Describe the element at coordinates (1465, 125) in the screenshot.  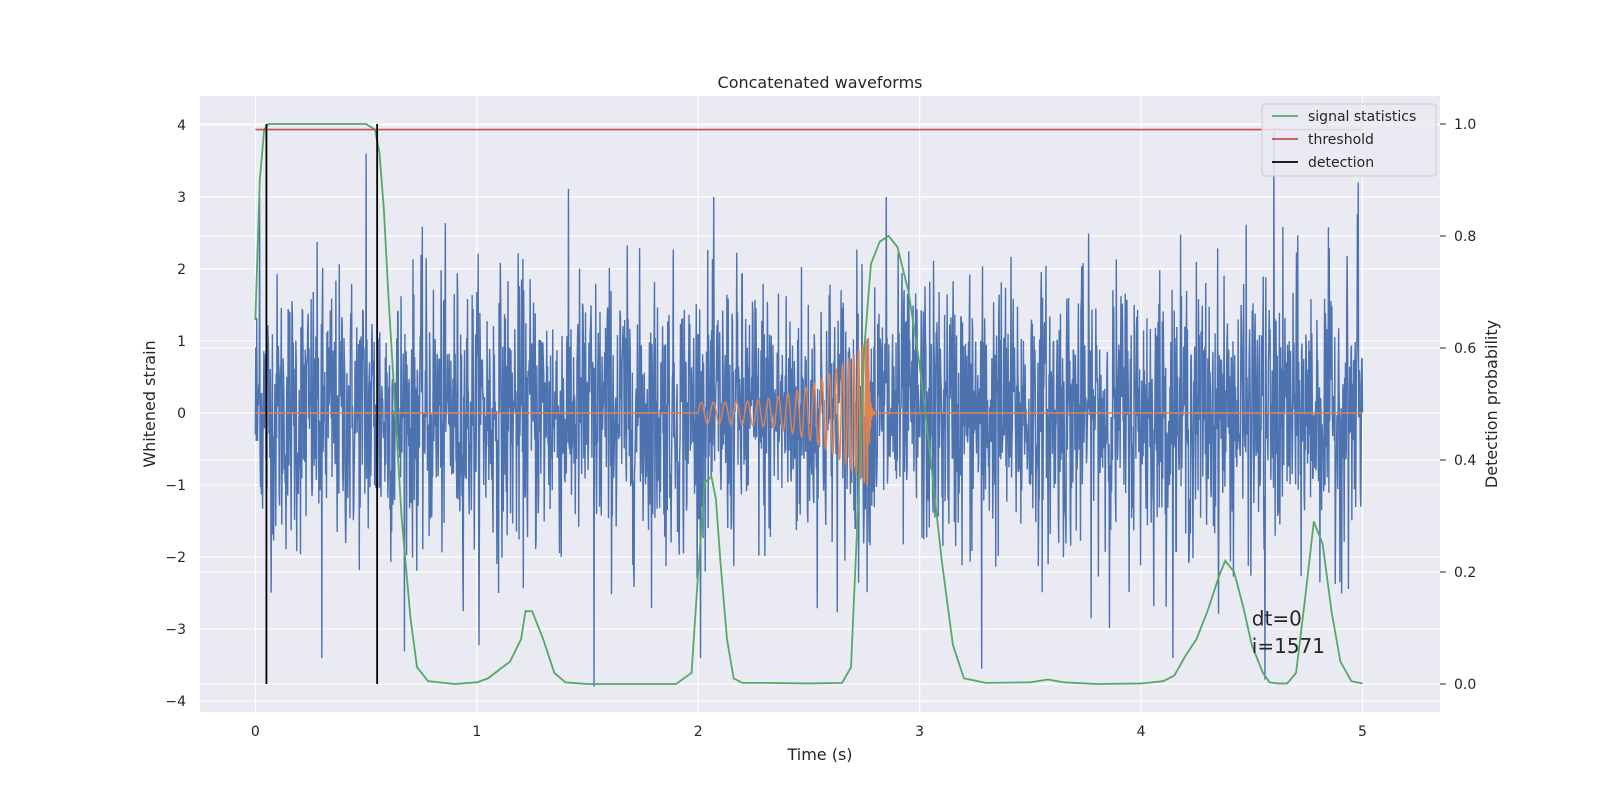
I see `right-tick-label: 1.0` at that location.